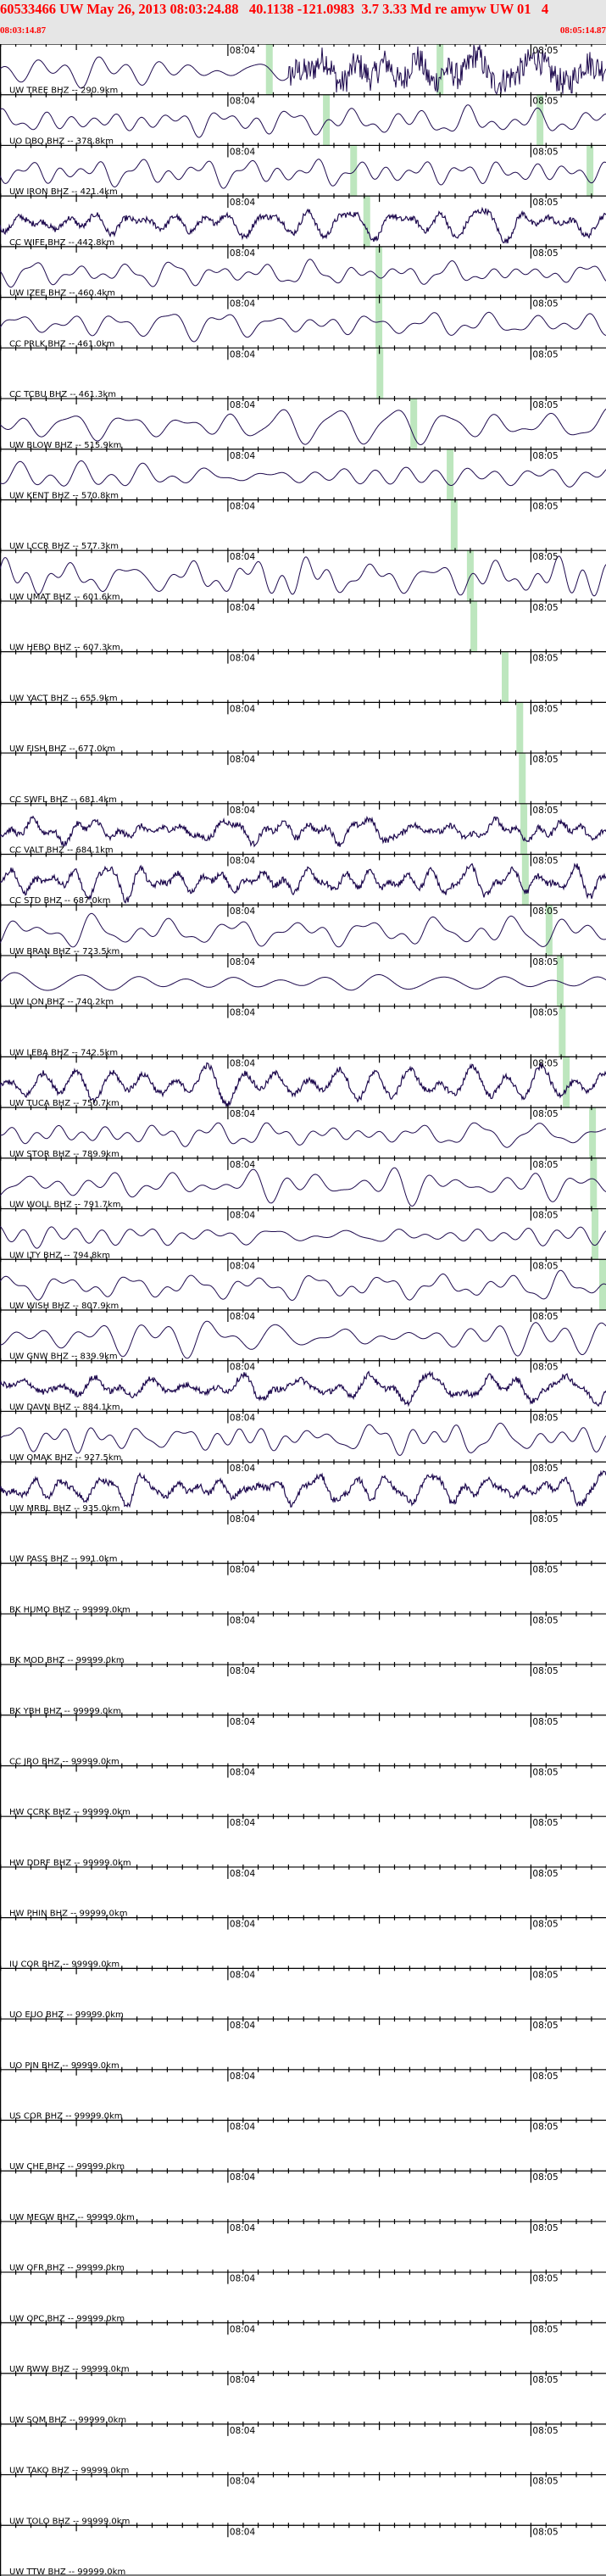 This screenshot has width=606, height=2576. What do you see at coordinates (303, 1739) in the screenshot?
I see `trace-panel: 08:04 08:05 CC JRO BHZ -- 99999.0km` at bounding box center [303, 1739].